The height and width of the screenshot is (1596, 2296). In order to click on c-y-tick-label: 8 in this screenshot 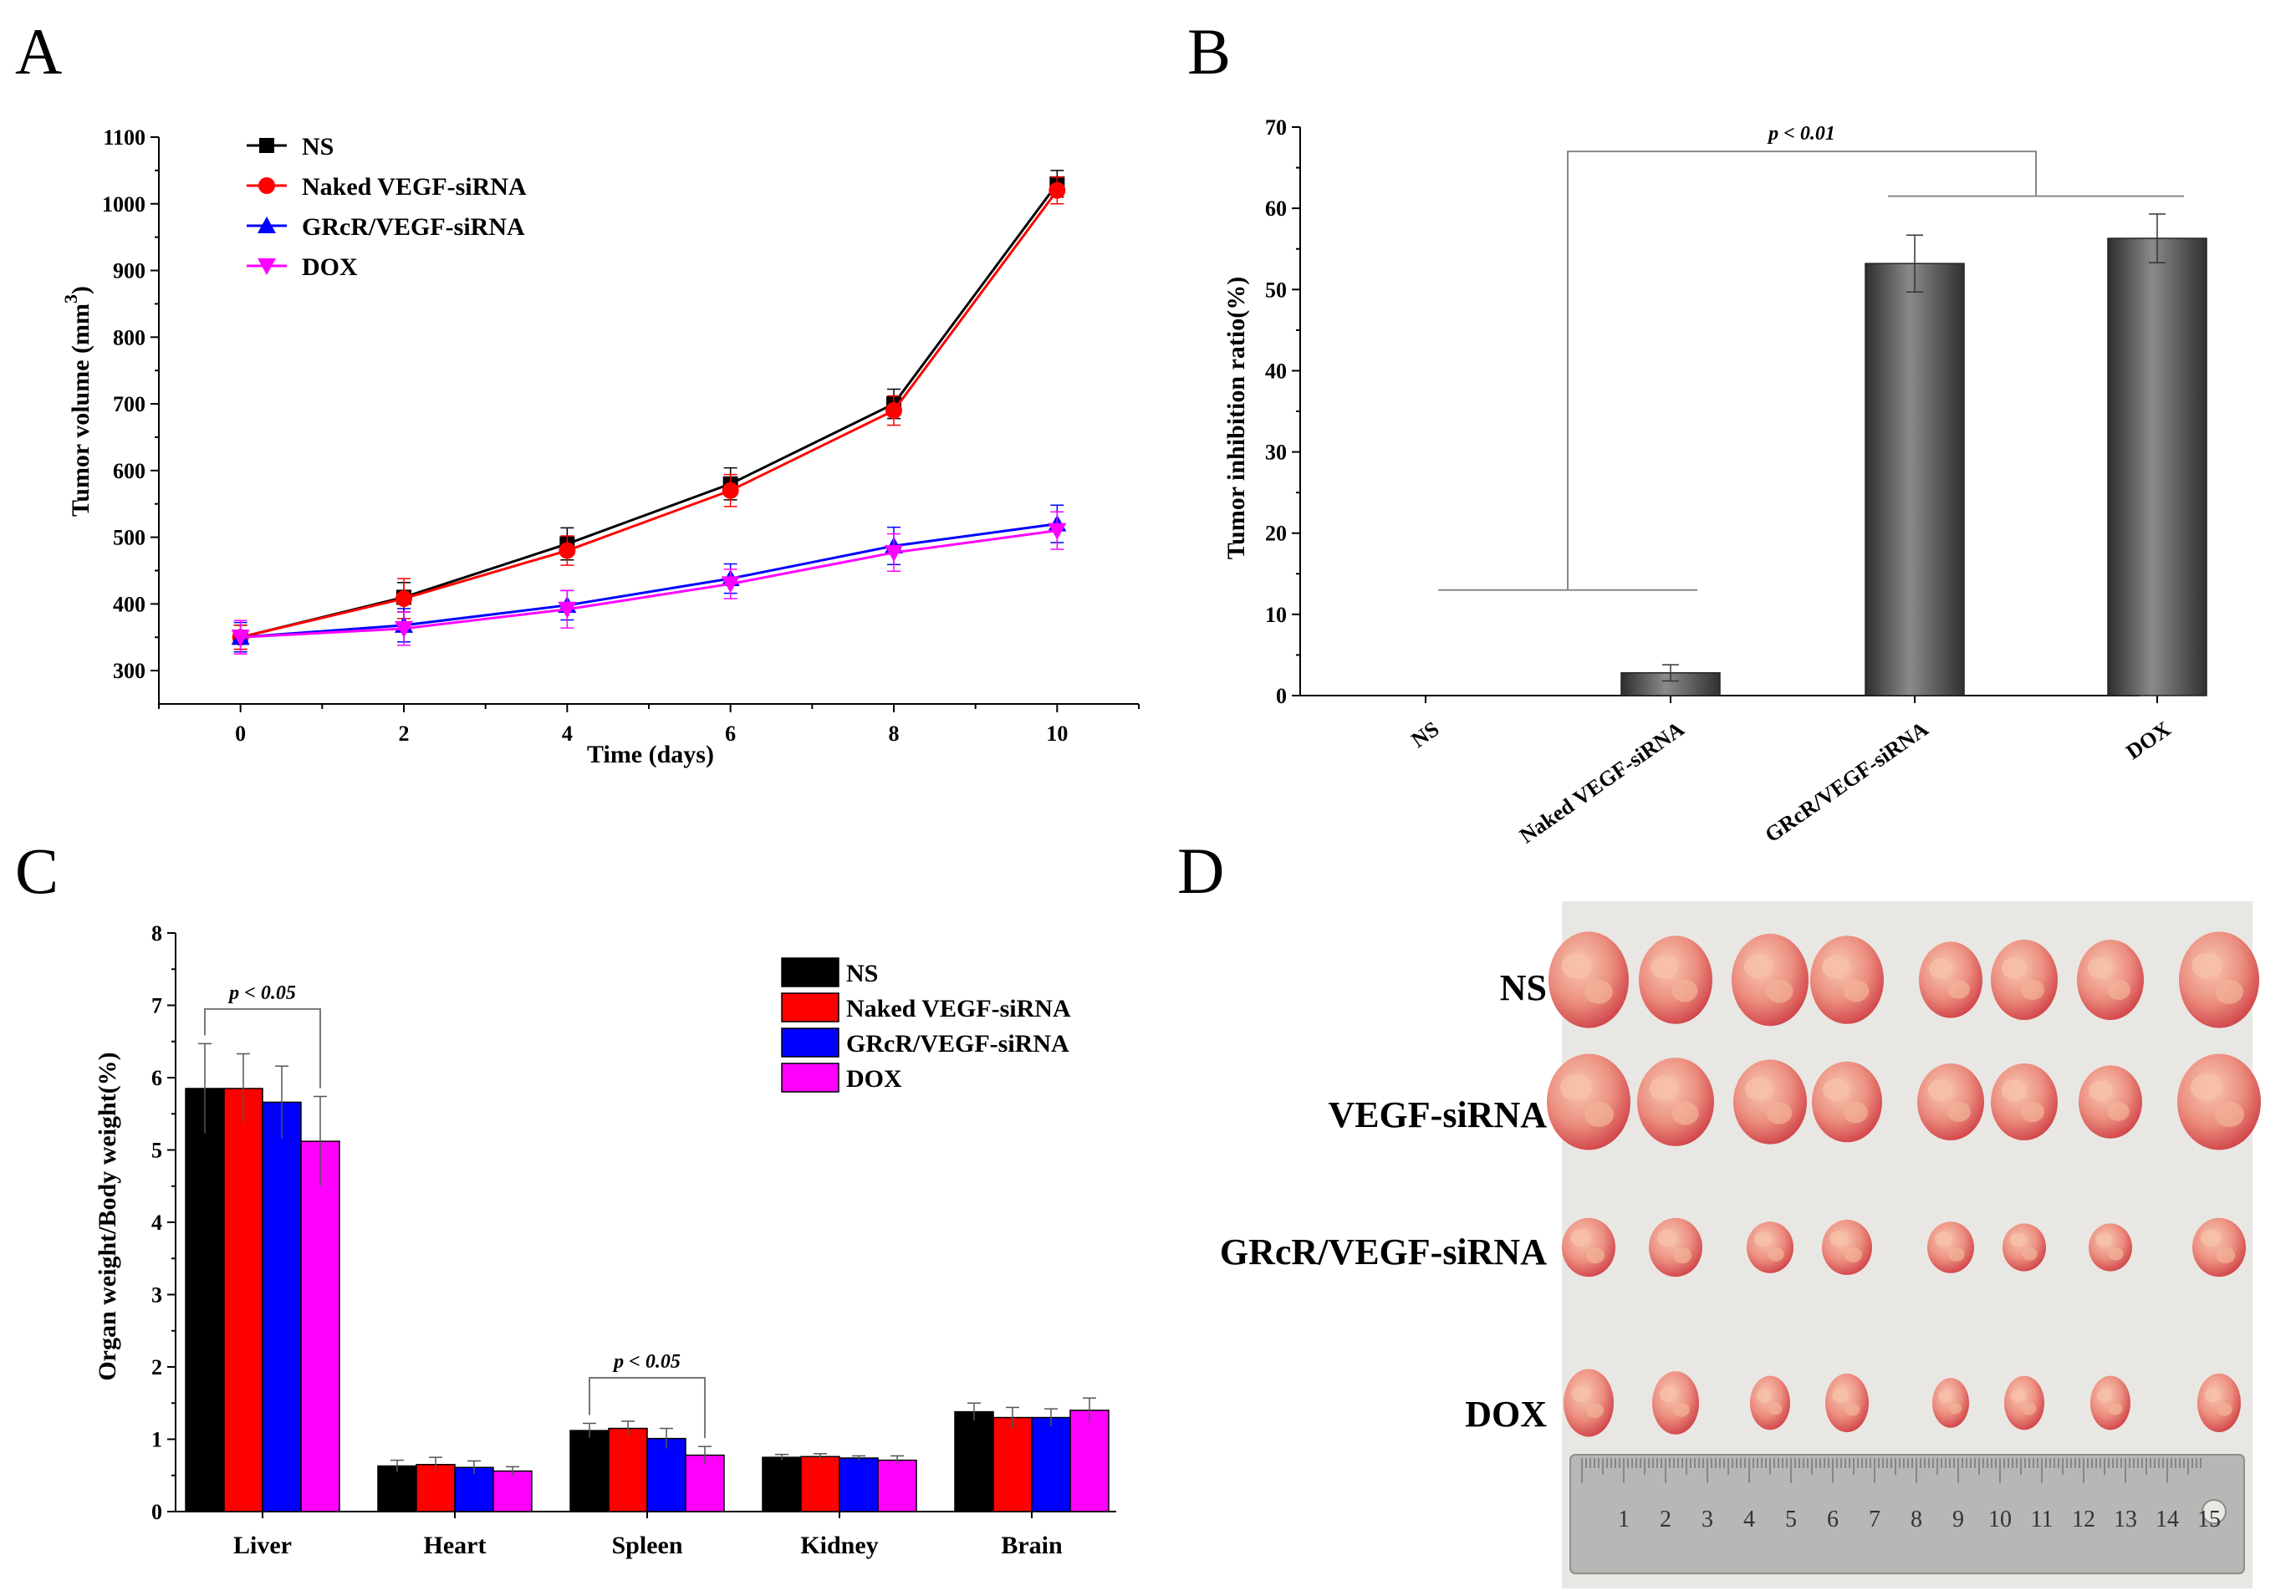, I will do `click(156, 933)`.